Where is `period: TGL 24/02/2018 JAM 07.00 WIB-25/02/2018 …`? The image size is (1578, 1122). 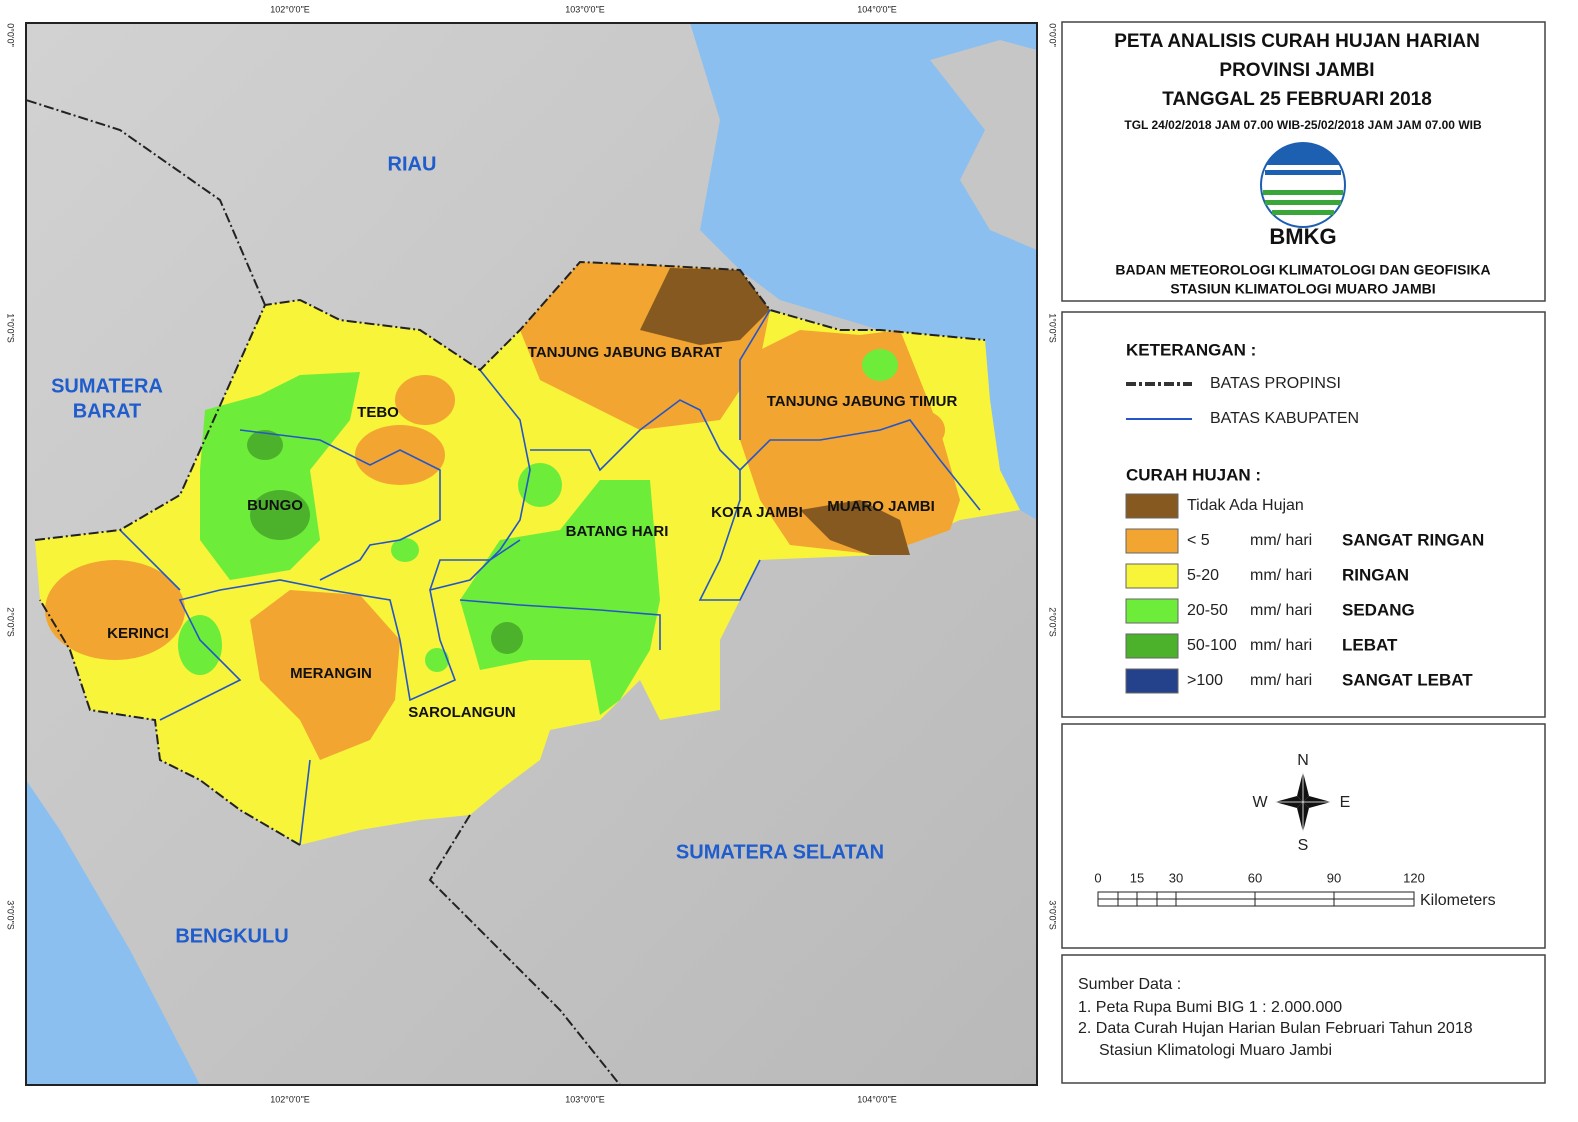 period: TGL 24/02/2018 JAM 07.00 WIB-25/02/2018 … is located at coordinates (1303, 125).